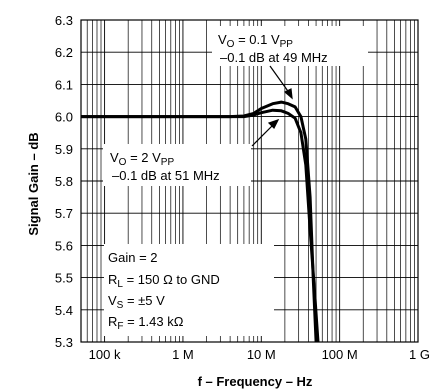  Describe the element at coordinates (133, 257) in the screenshot. I see `condition-gain: Gain = 2` at that location.